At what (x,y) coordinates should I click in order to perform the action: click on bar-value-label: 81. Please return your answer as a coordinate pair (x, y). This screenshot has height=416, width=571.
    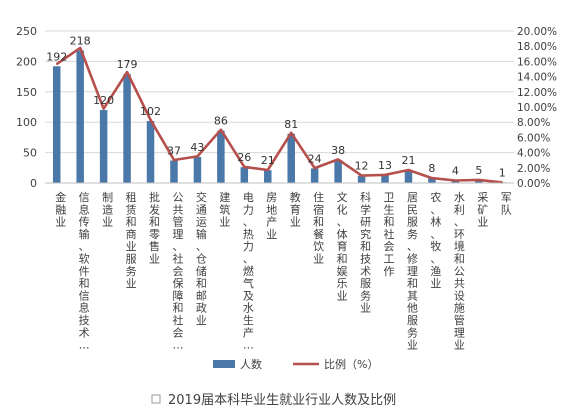
    Looking at the image, I should click on (291, 124).